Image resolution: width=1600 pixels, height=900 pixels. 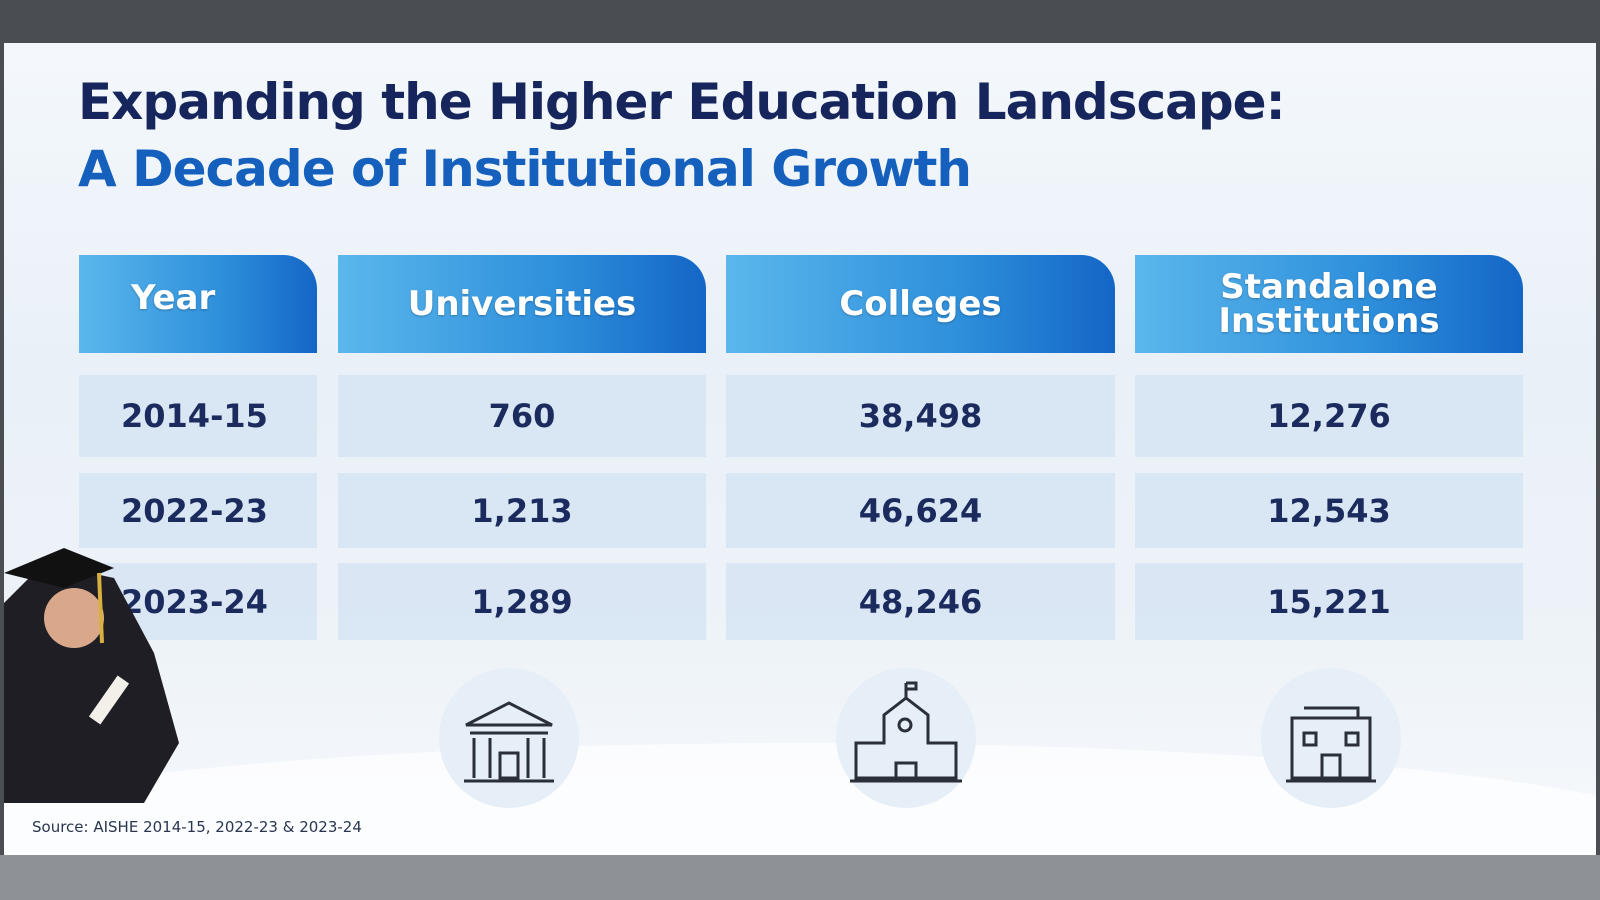 I want to click on table-cell: 12,276, so click(x=1329, y=416).